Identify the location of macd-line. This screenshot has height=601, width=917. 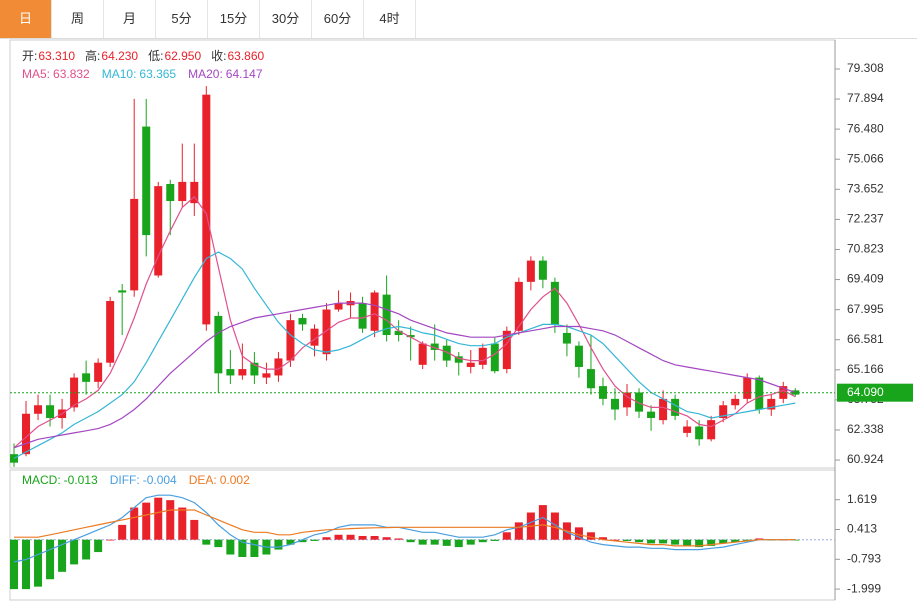
(405, 528).